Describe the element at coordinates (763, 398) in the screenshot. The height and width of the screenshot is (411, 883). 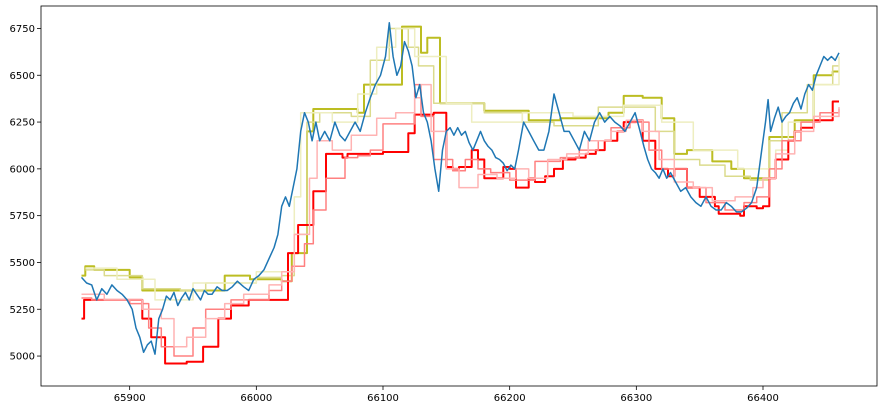
I see `x-tick-label: 66400` at that location.